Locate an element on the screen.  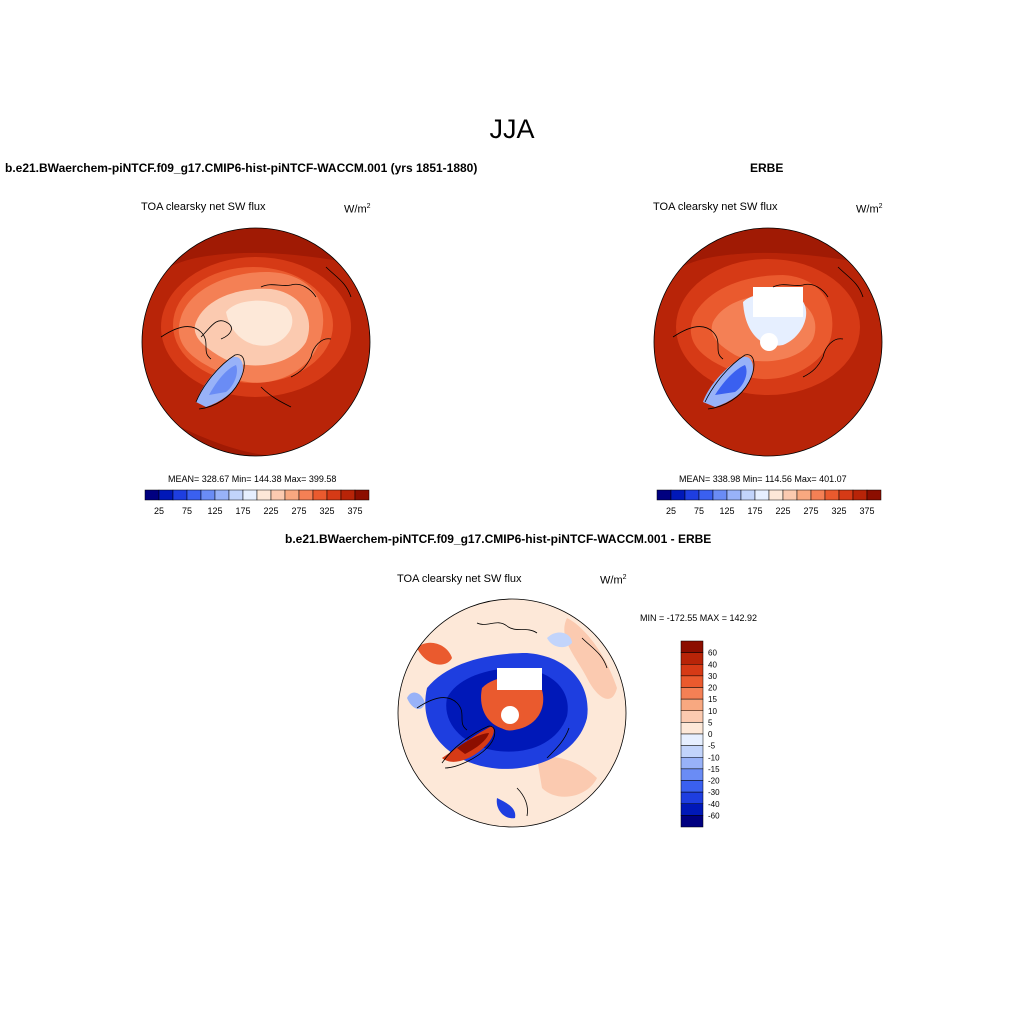
colorbar-1-tick-label: 75 is located at coordinates (187, 511).